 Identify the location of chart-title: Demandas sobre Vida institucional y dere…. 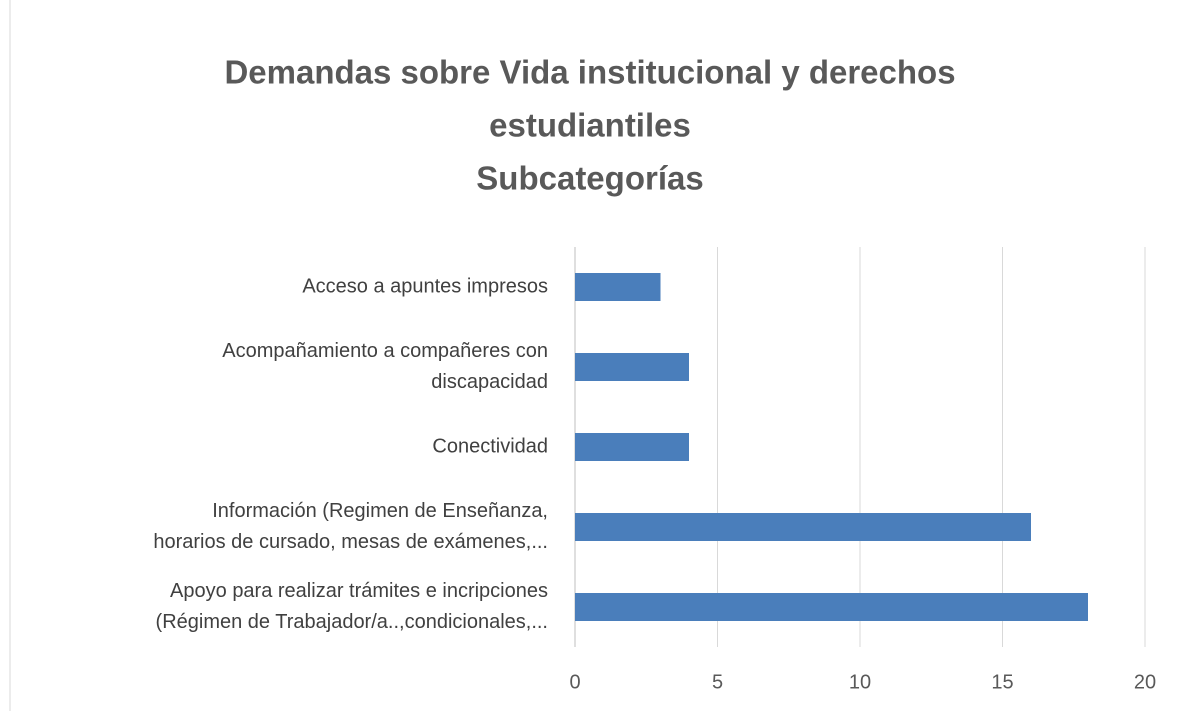
(589, 72).